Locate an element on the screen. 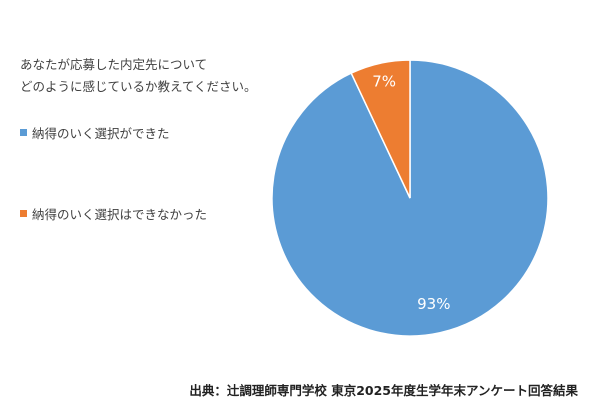 The height and width of the screenshot is (412, 600). legend-item-satisfied: 納得のいく選択ができた is located at coordinates (95, 132).